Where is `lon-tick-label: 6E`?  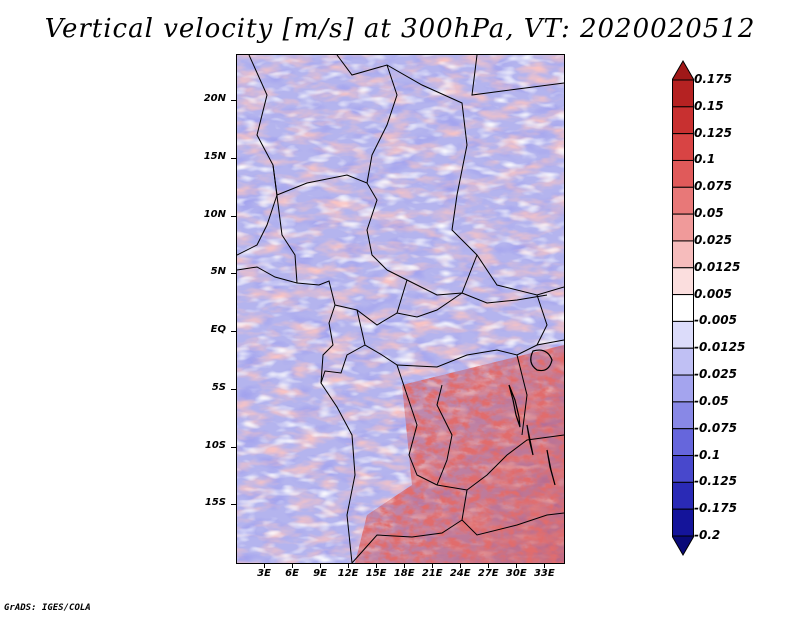 lon-tick-label: 6E is located at coordinates (292, 573).